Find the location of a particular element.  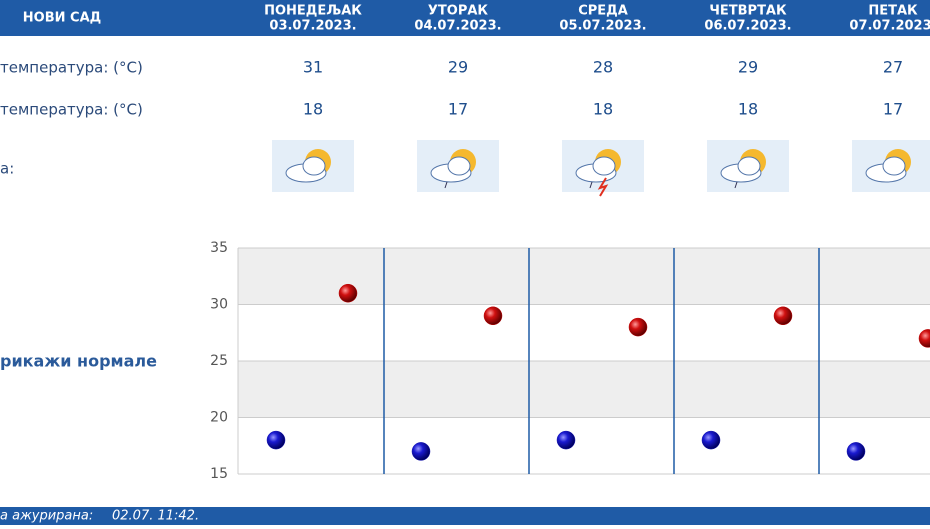

footer-label: а ажурирана: is located at coordinates (46, 516).